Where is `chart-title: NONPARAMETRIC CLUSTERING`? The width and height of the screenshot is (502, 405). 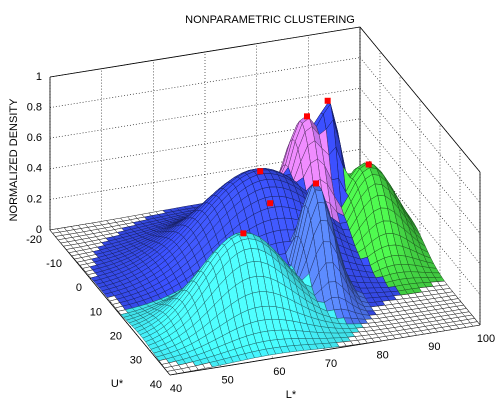 chart-title: NONPARAMETRIC CLUSTERING is located at coordinates (270, 20).